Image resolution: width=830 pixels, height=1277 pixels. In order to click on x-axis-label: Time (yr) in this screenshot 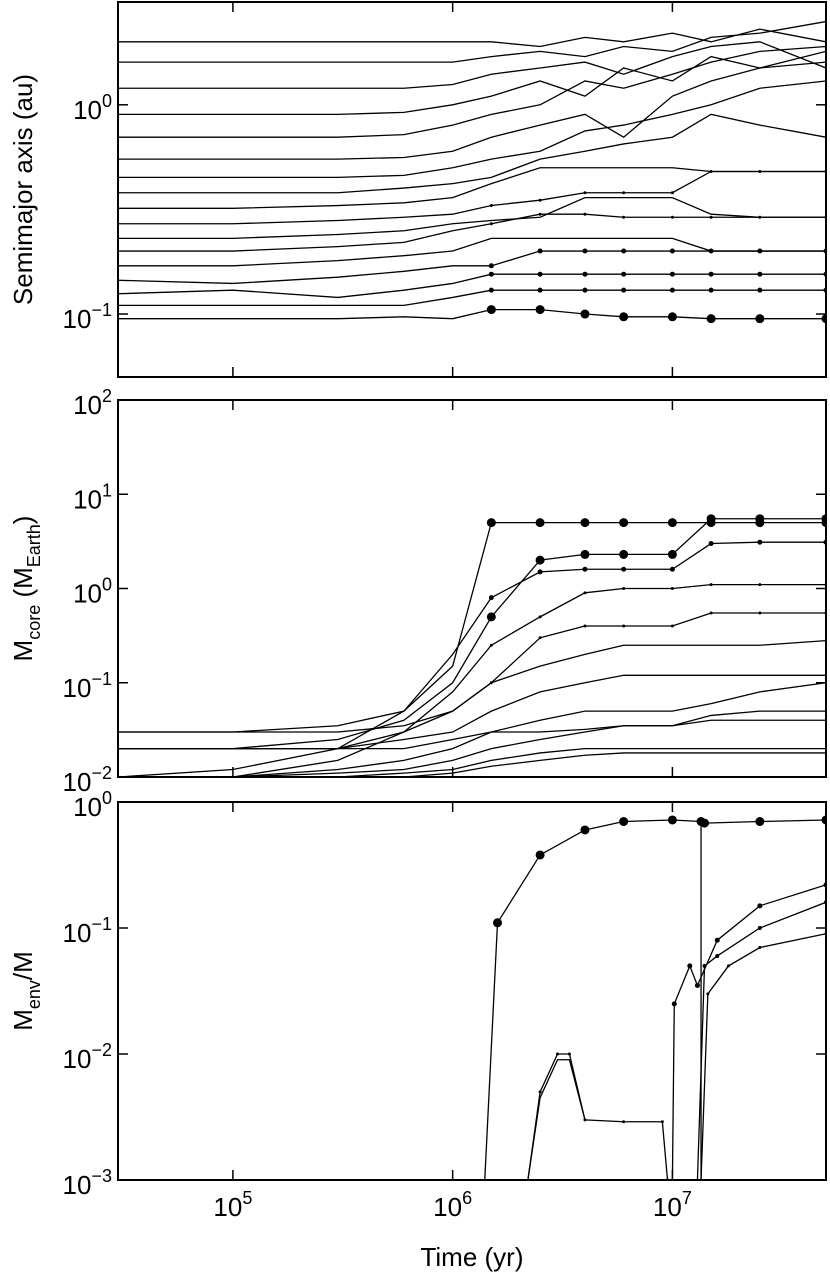, I will do `click(471, 1257)`.